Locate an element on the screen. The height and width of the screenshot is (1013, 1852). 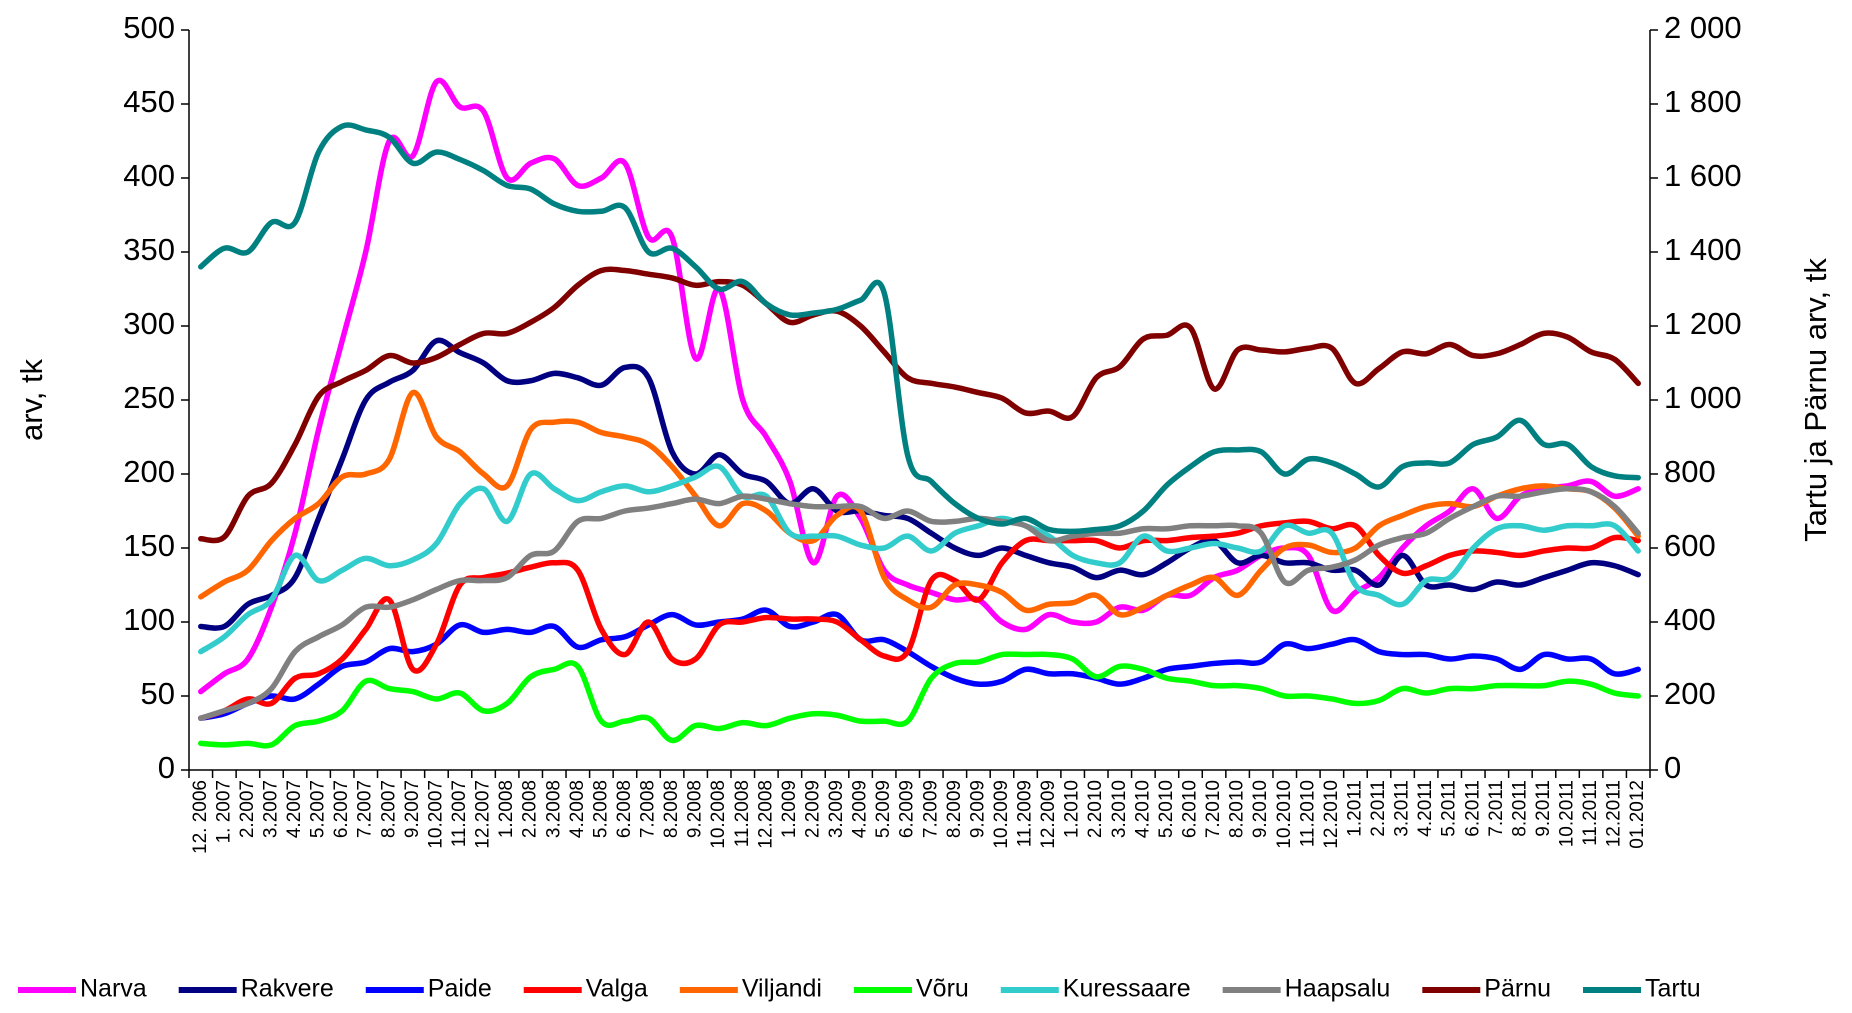
x-tick-label: 7.2009 is located at coordinates (930, 809).